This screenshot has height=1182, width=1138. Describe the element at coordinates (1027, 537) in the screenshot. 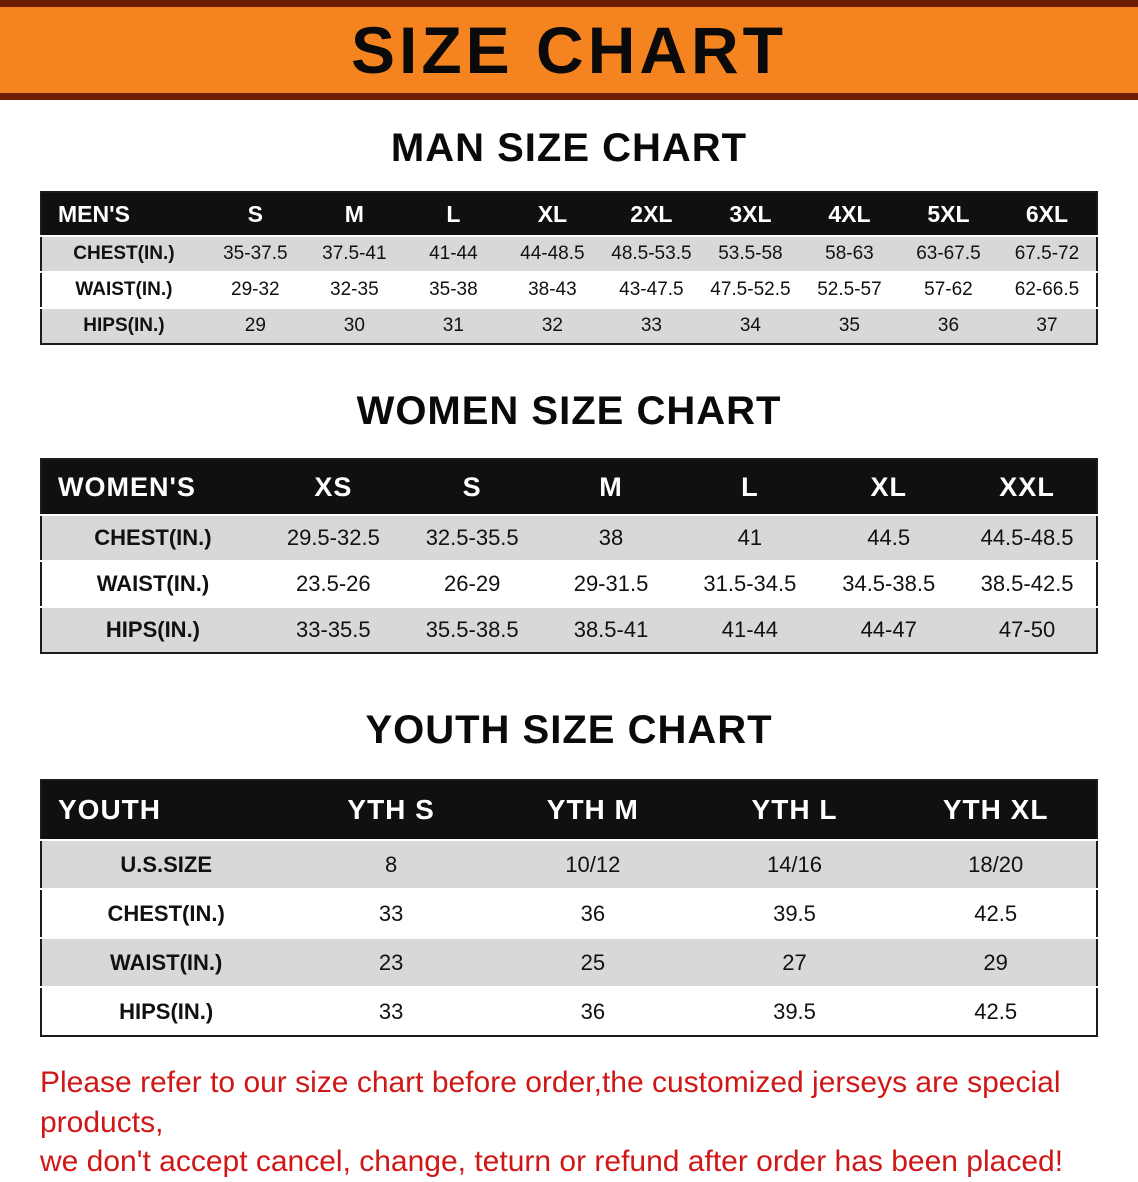

I see `measurement-cell: 44.5-48.5` at that location.